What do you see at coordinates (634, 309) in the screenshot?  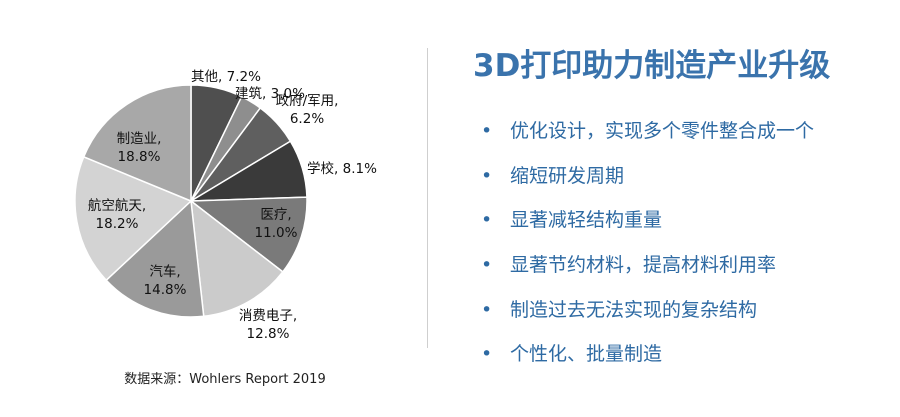 I see `list-item-text: 制造过去无法实现的复杂结构` at bounding box center [634, 309].